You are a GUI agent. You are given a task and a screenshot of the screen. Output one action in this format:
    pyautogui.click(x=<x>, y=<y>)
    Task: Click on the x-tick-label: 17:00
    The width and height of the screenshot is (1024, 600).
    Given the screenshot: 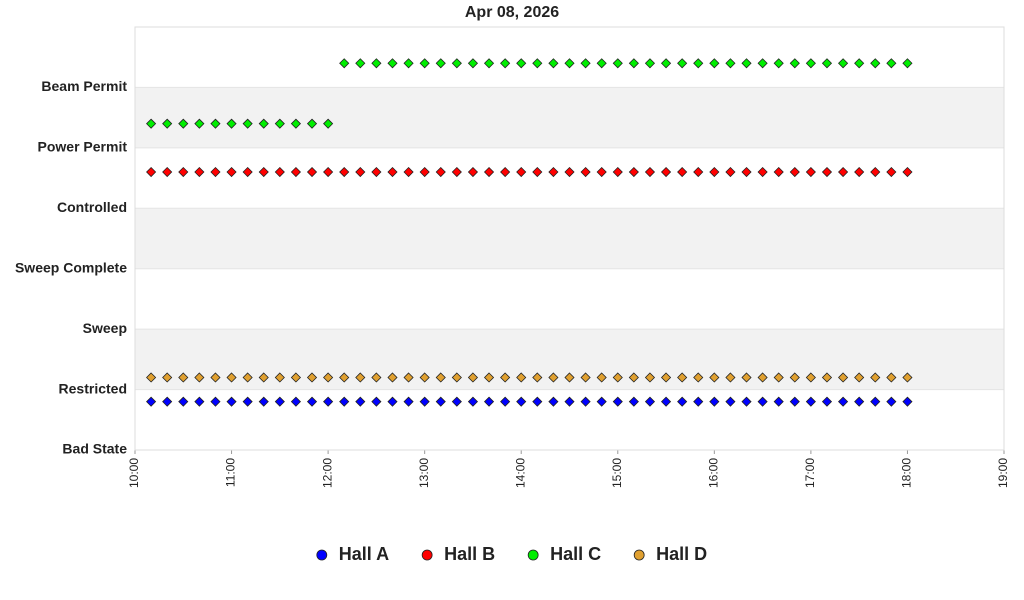 What is the action you would take?
    pyautogui.click(x=810, y=473)
    